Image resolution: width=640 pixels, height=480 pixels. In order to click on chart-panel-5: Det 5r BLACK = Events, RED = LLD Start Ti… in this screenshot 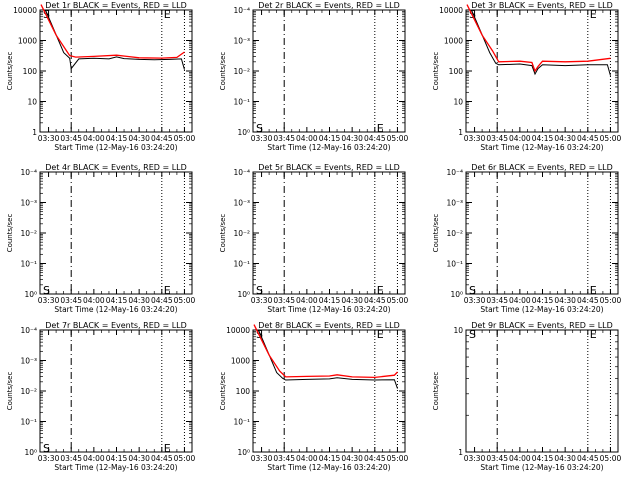, I will do `click(313, 238)`.